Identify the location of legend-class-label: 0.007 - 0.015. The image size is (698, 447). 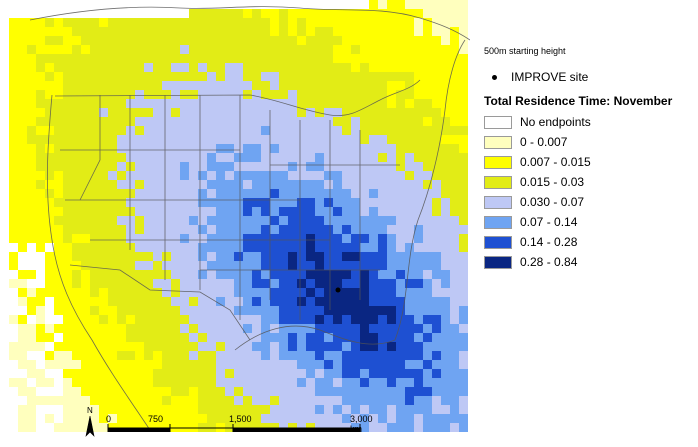
(555, 162).